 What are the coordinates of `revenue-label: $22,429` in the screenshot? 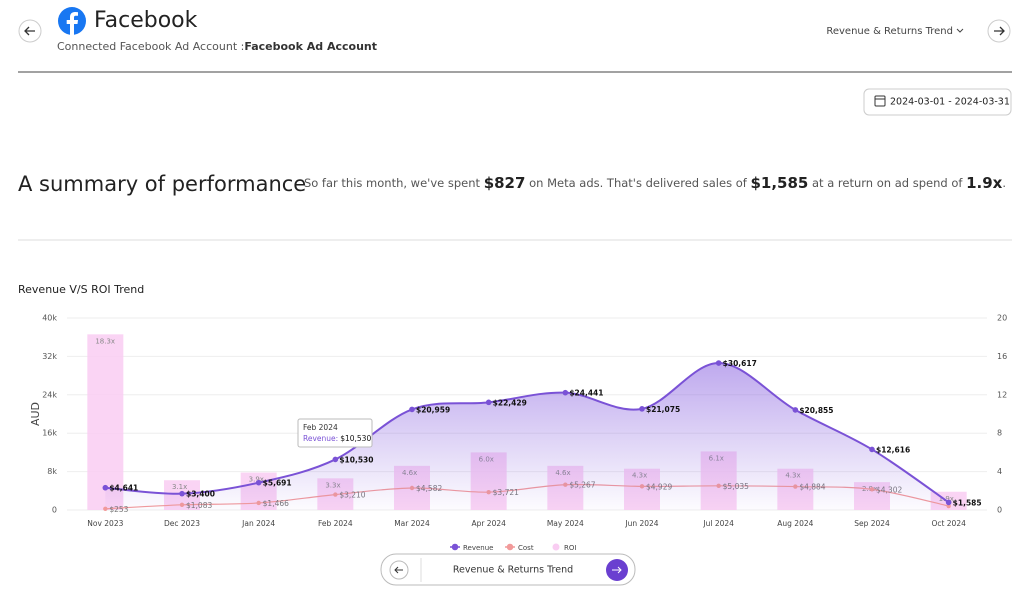 It's located at (510, 402).